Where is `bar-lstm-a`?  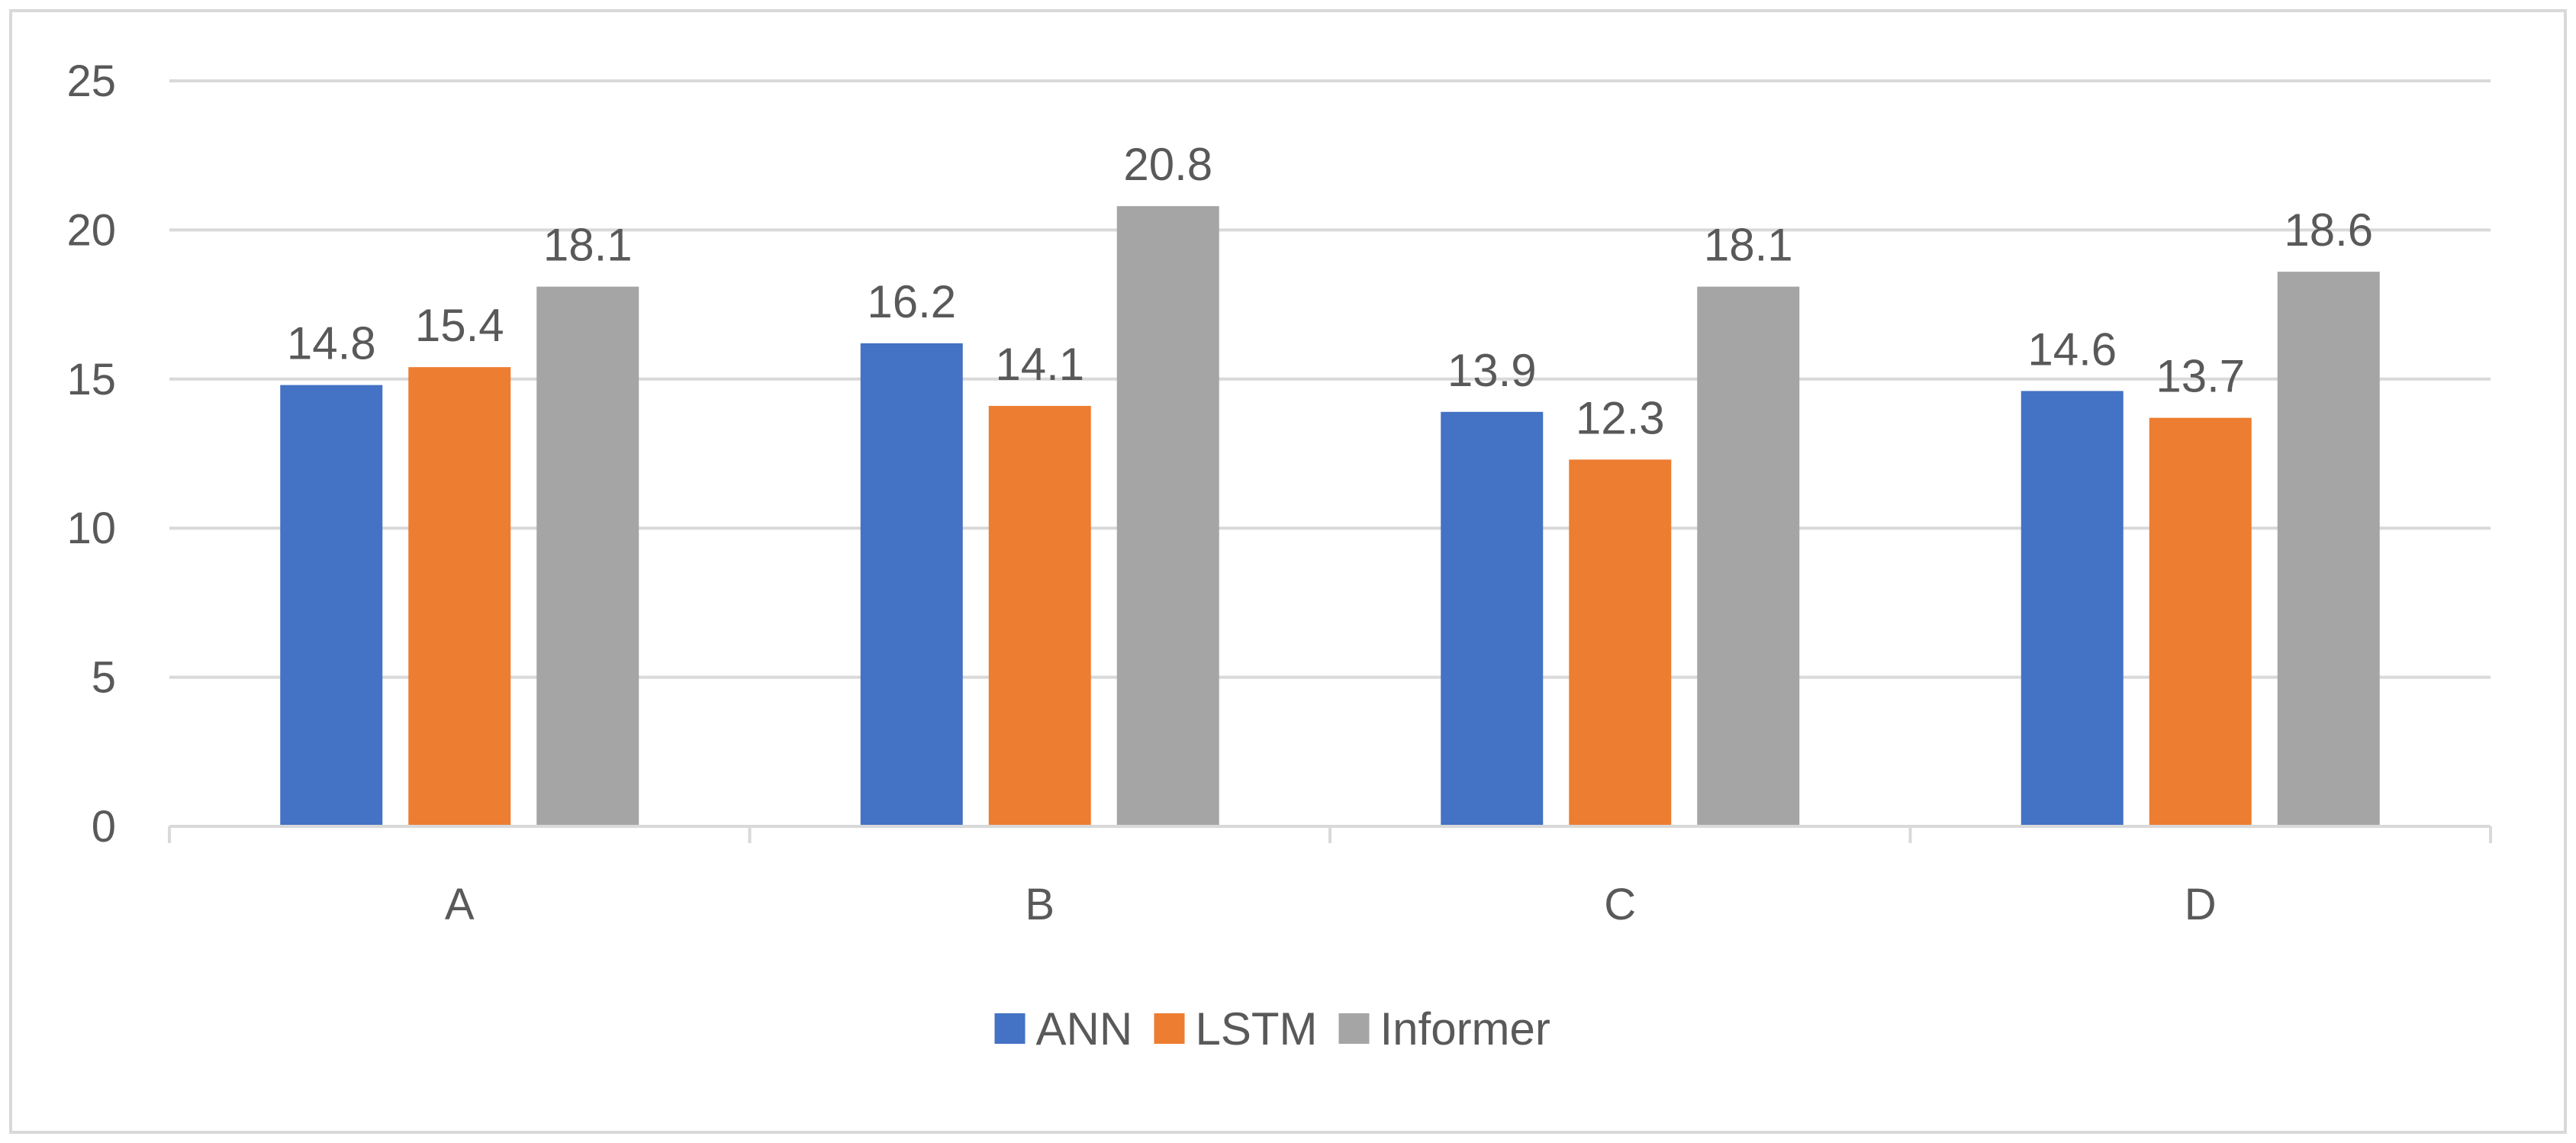
bar-lstm-a is located at coordinates (459, 597).